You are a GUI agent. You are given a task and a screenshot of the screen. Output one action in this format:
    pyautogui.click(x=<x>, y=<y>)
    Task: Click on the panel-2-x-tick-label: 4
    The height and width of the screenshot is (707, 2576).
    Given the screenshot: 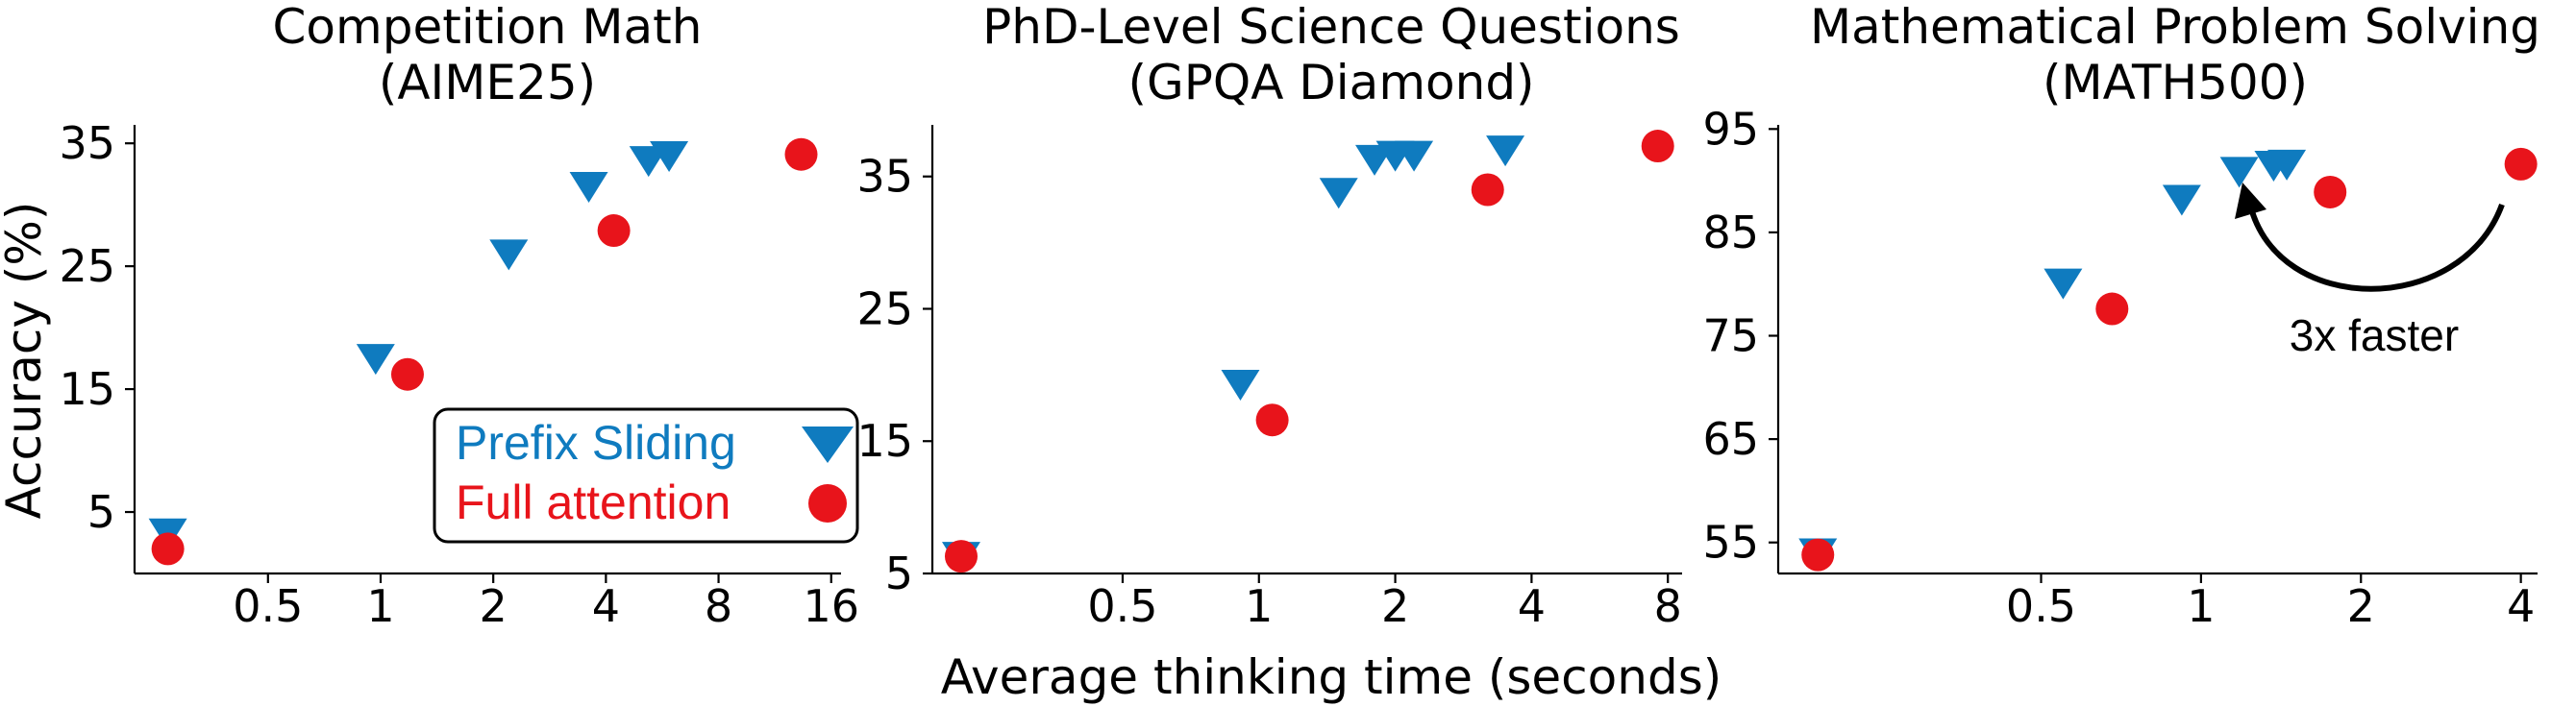 What is the action you would take?
    pyautogui.click(x=1532, y=606)
    